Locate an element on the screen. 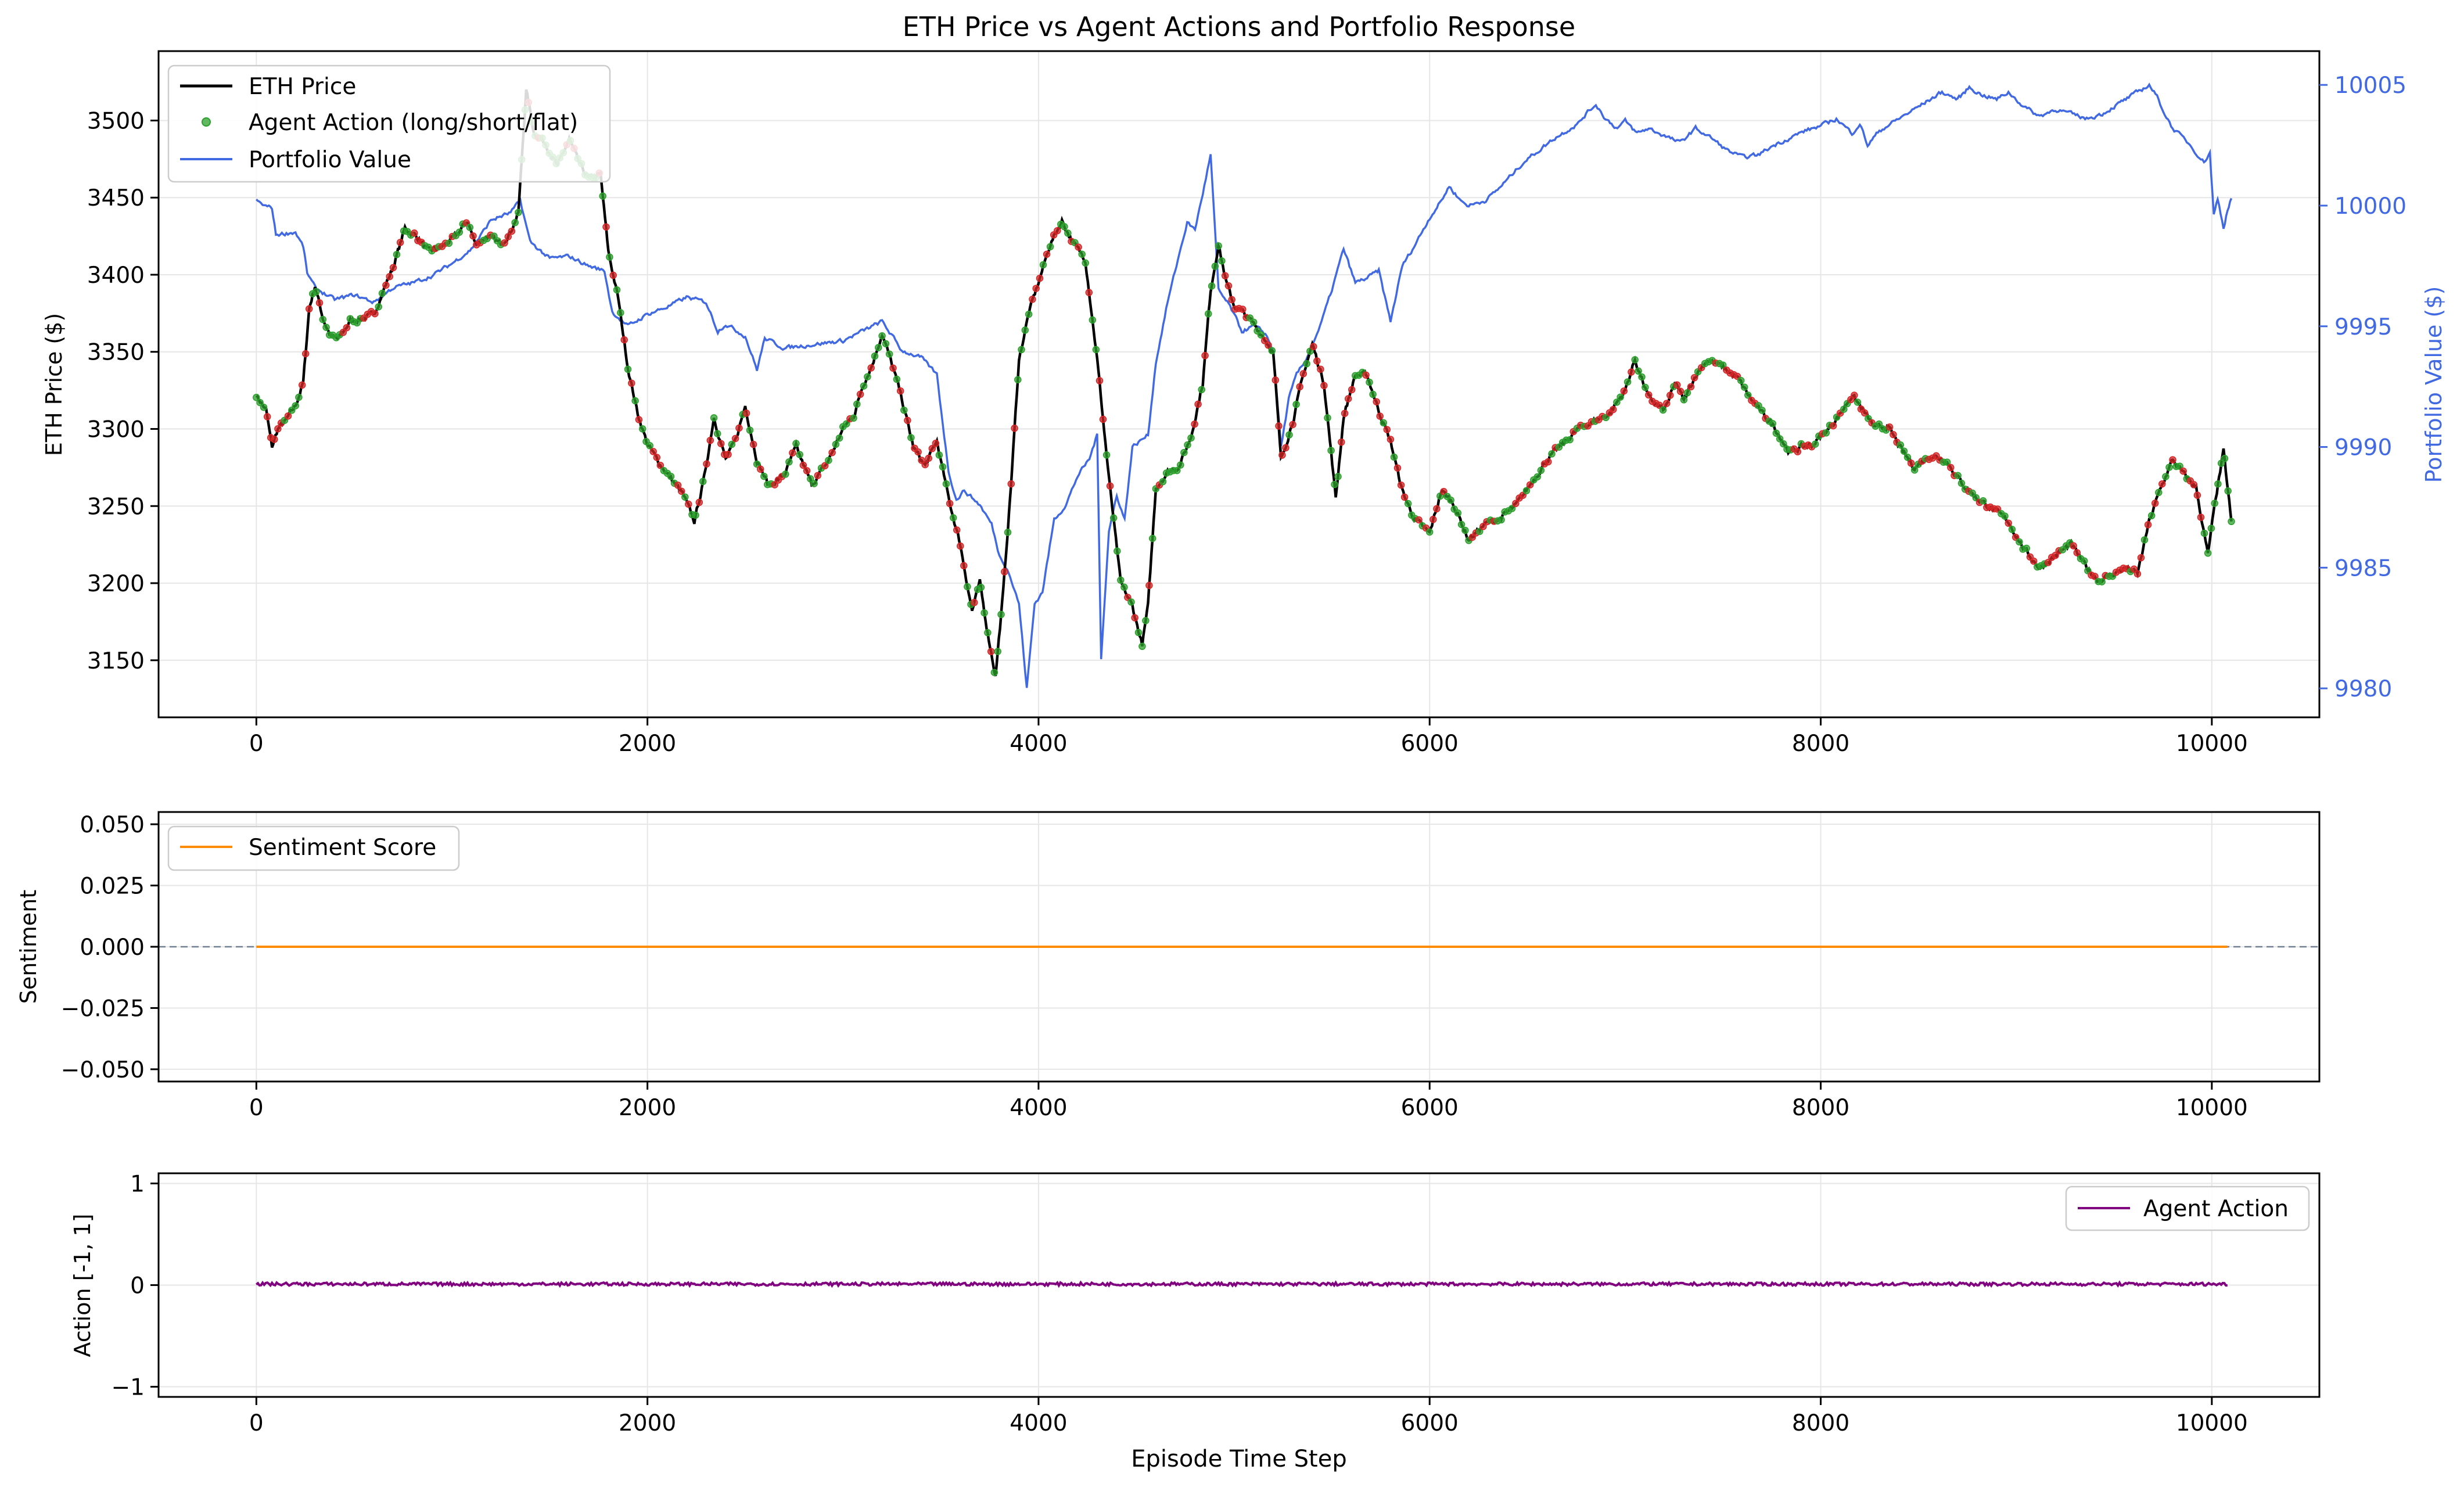  y-tick-label: 3350 is located at coordinates (116, 353).